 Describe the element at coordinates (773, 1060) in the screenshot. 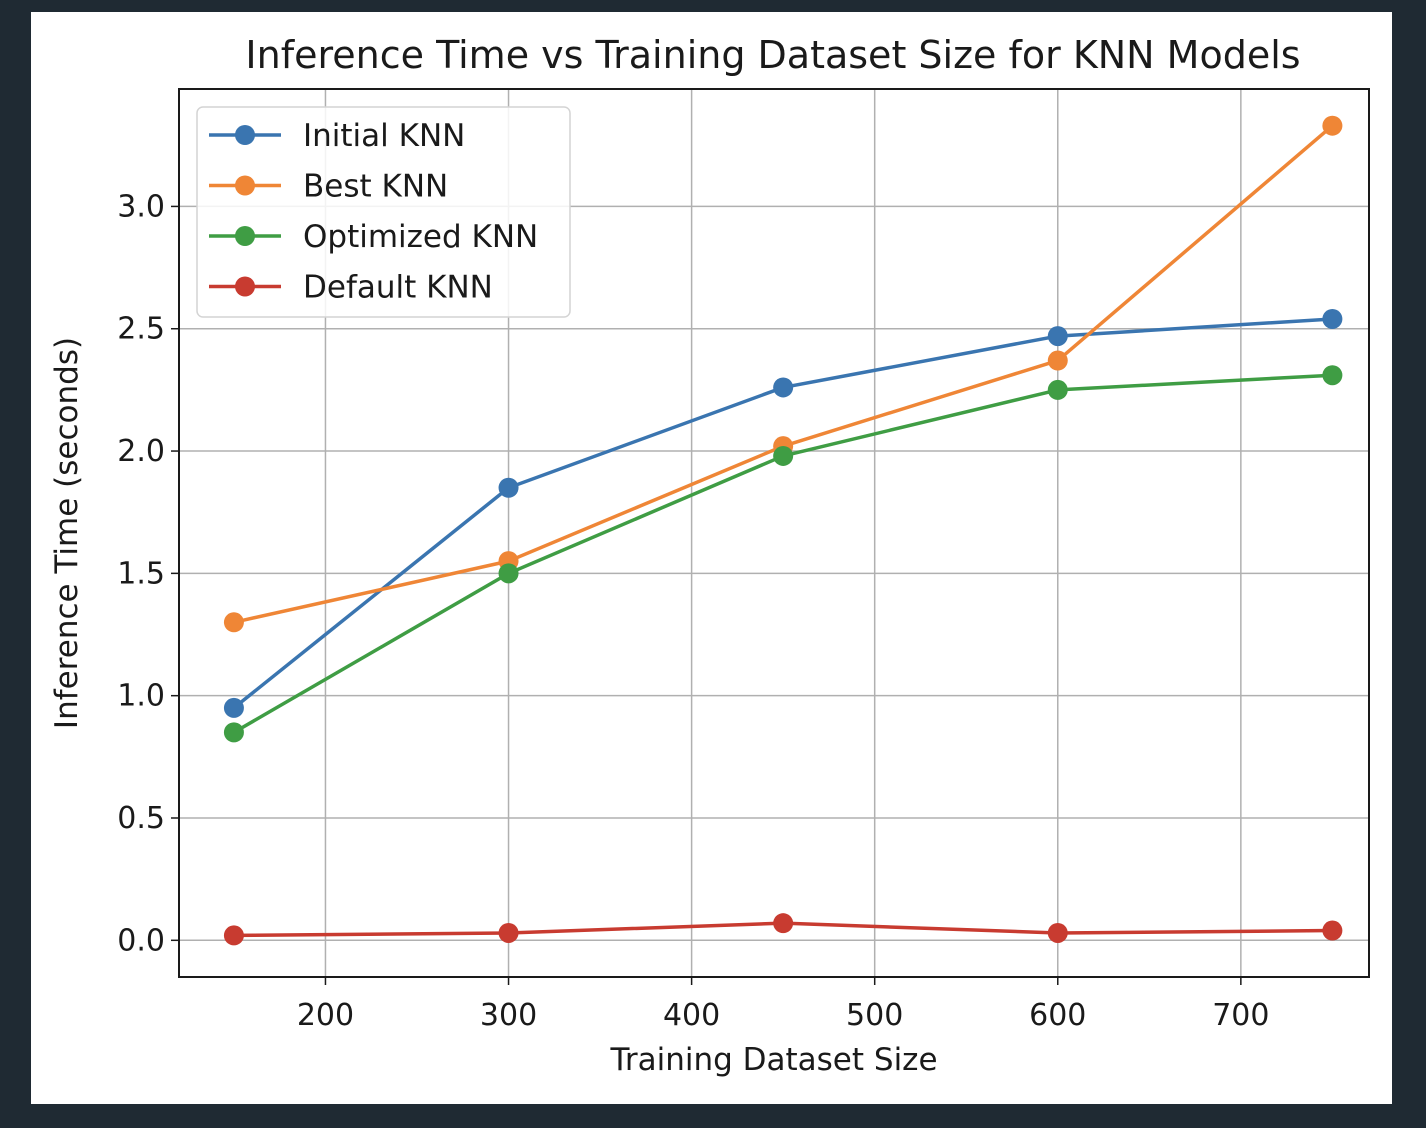

I see `x-axis-label: Training Dataset Size` at that location.